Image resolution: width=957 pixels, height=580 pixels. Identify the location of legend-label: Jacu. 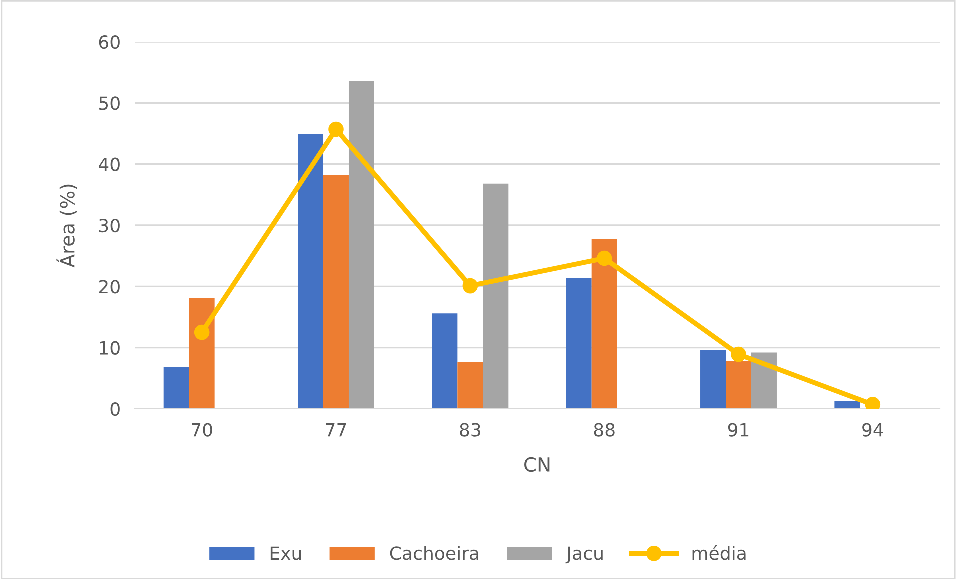
(584, 555).